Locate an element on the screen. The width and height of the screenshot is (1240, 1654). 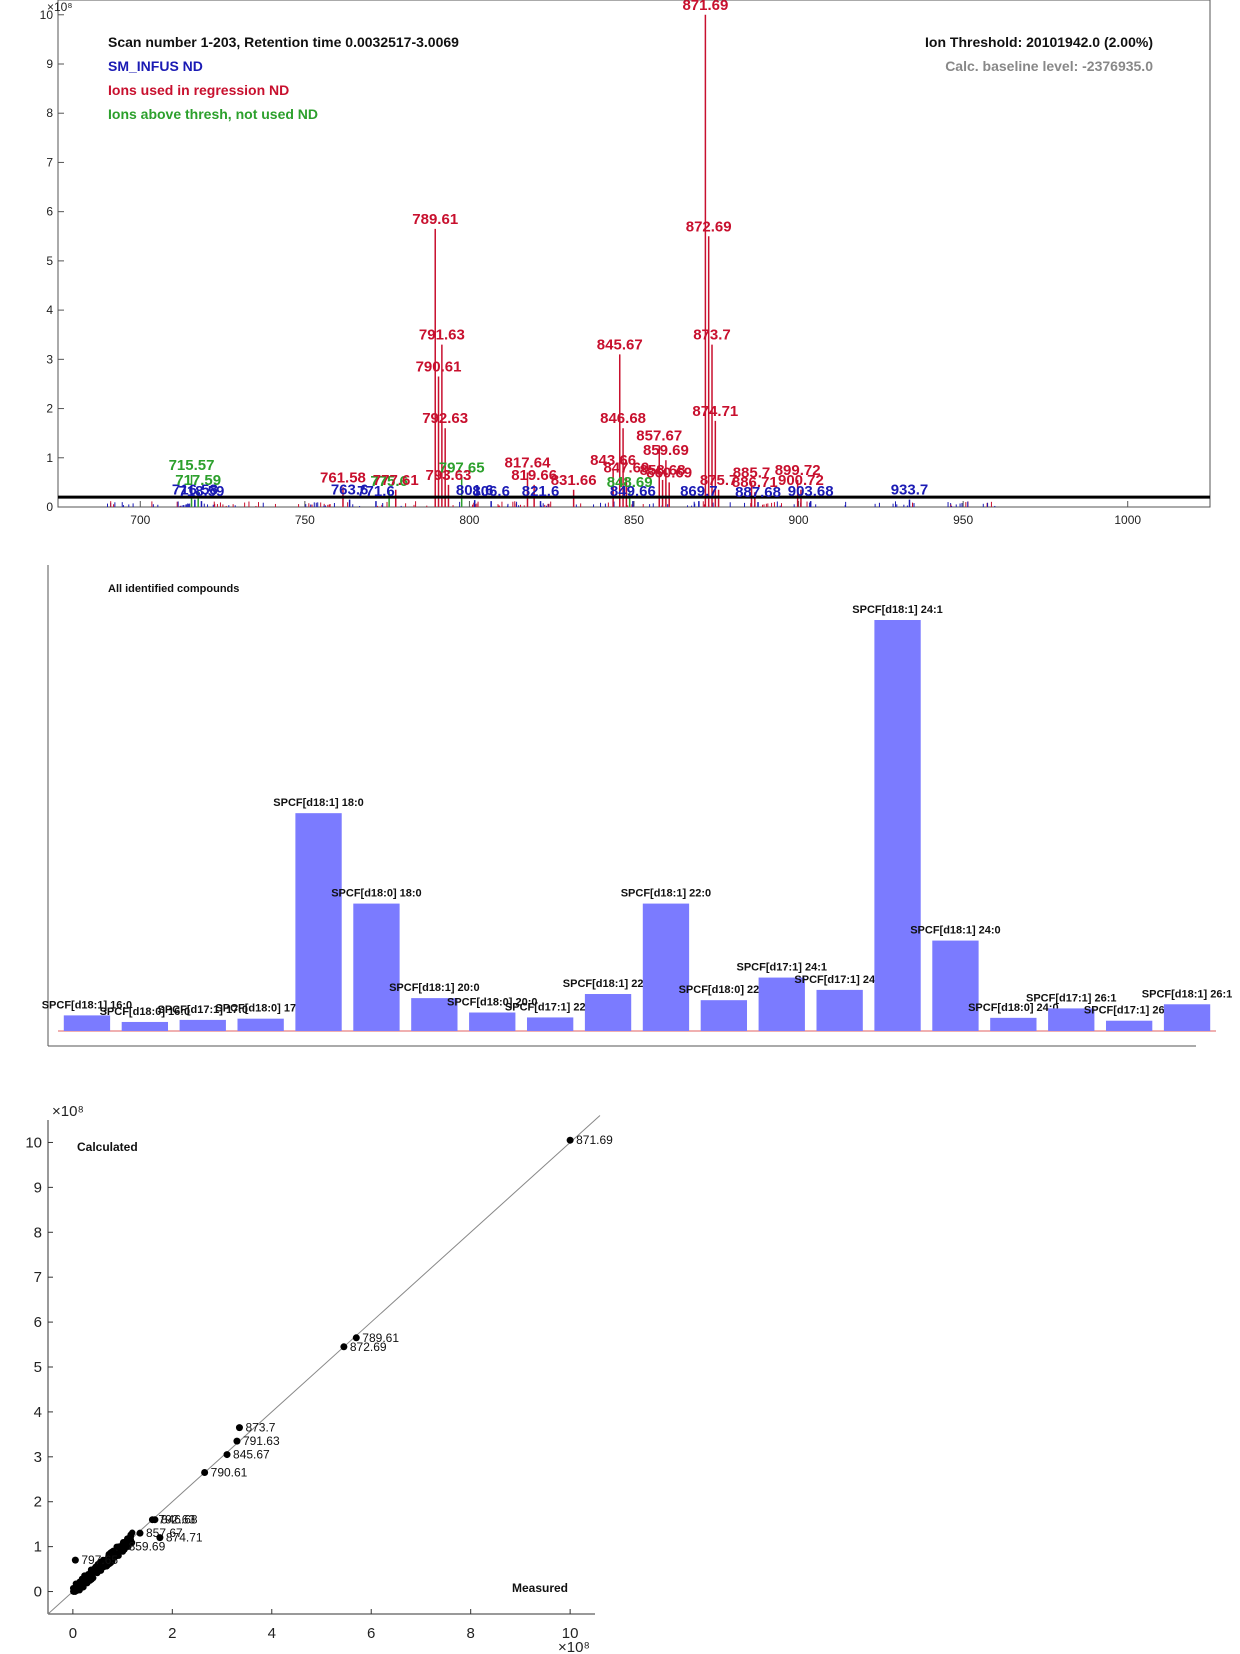
regression-peak-label: 872.69 is located at coordinates (709, 226).